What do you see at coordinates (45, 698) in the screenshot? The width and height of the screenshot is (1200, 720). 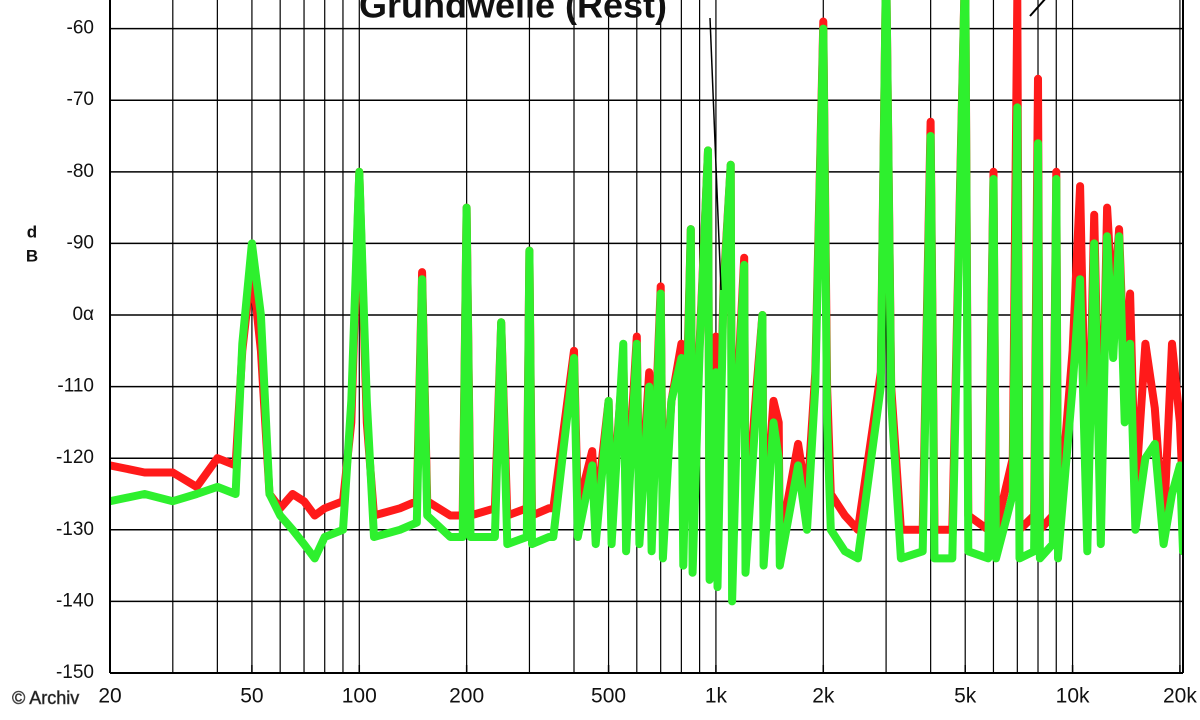 I see `credit: © Archiv` at bounding box center [45, 698].